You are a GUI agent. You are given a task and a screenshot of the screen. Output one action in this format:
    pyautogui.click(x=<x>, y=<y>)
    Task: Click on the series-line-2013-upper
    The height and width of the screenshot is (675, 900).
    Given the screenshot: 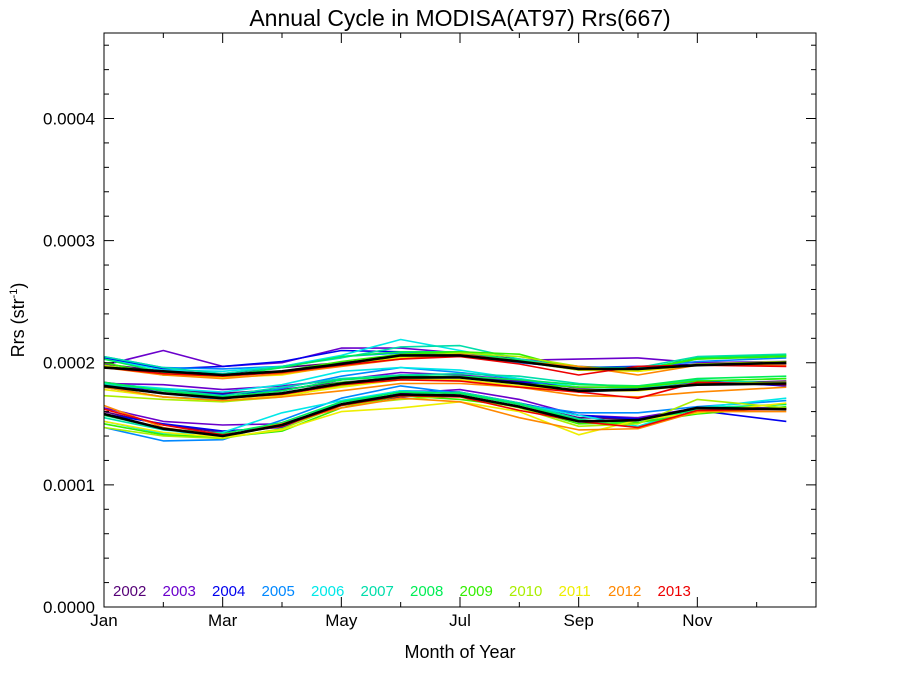 What is the action you would take?
    pyautogui.click(x=445, y=366)
    